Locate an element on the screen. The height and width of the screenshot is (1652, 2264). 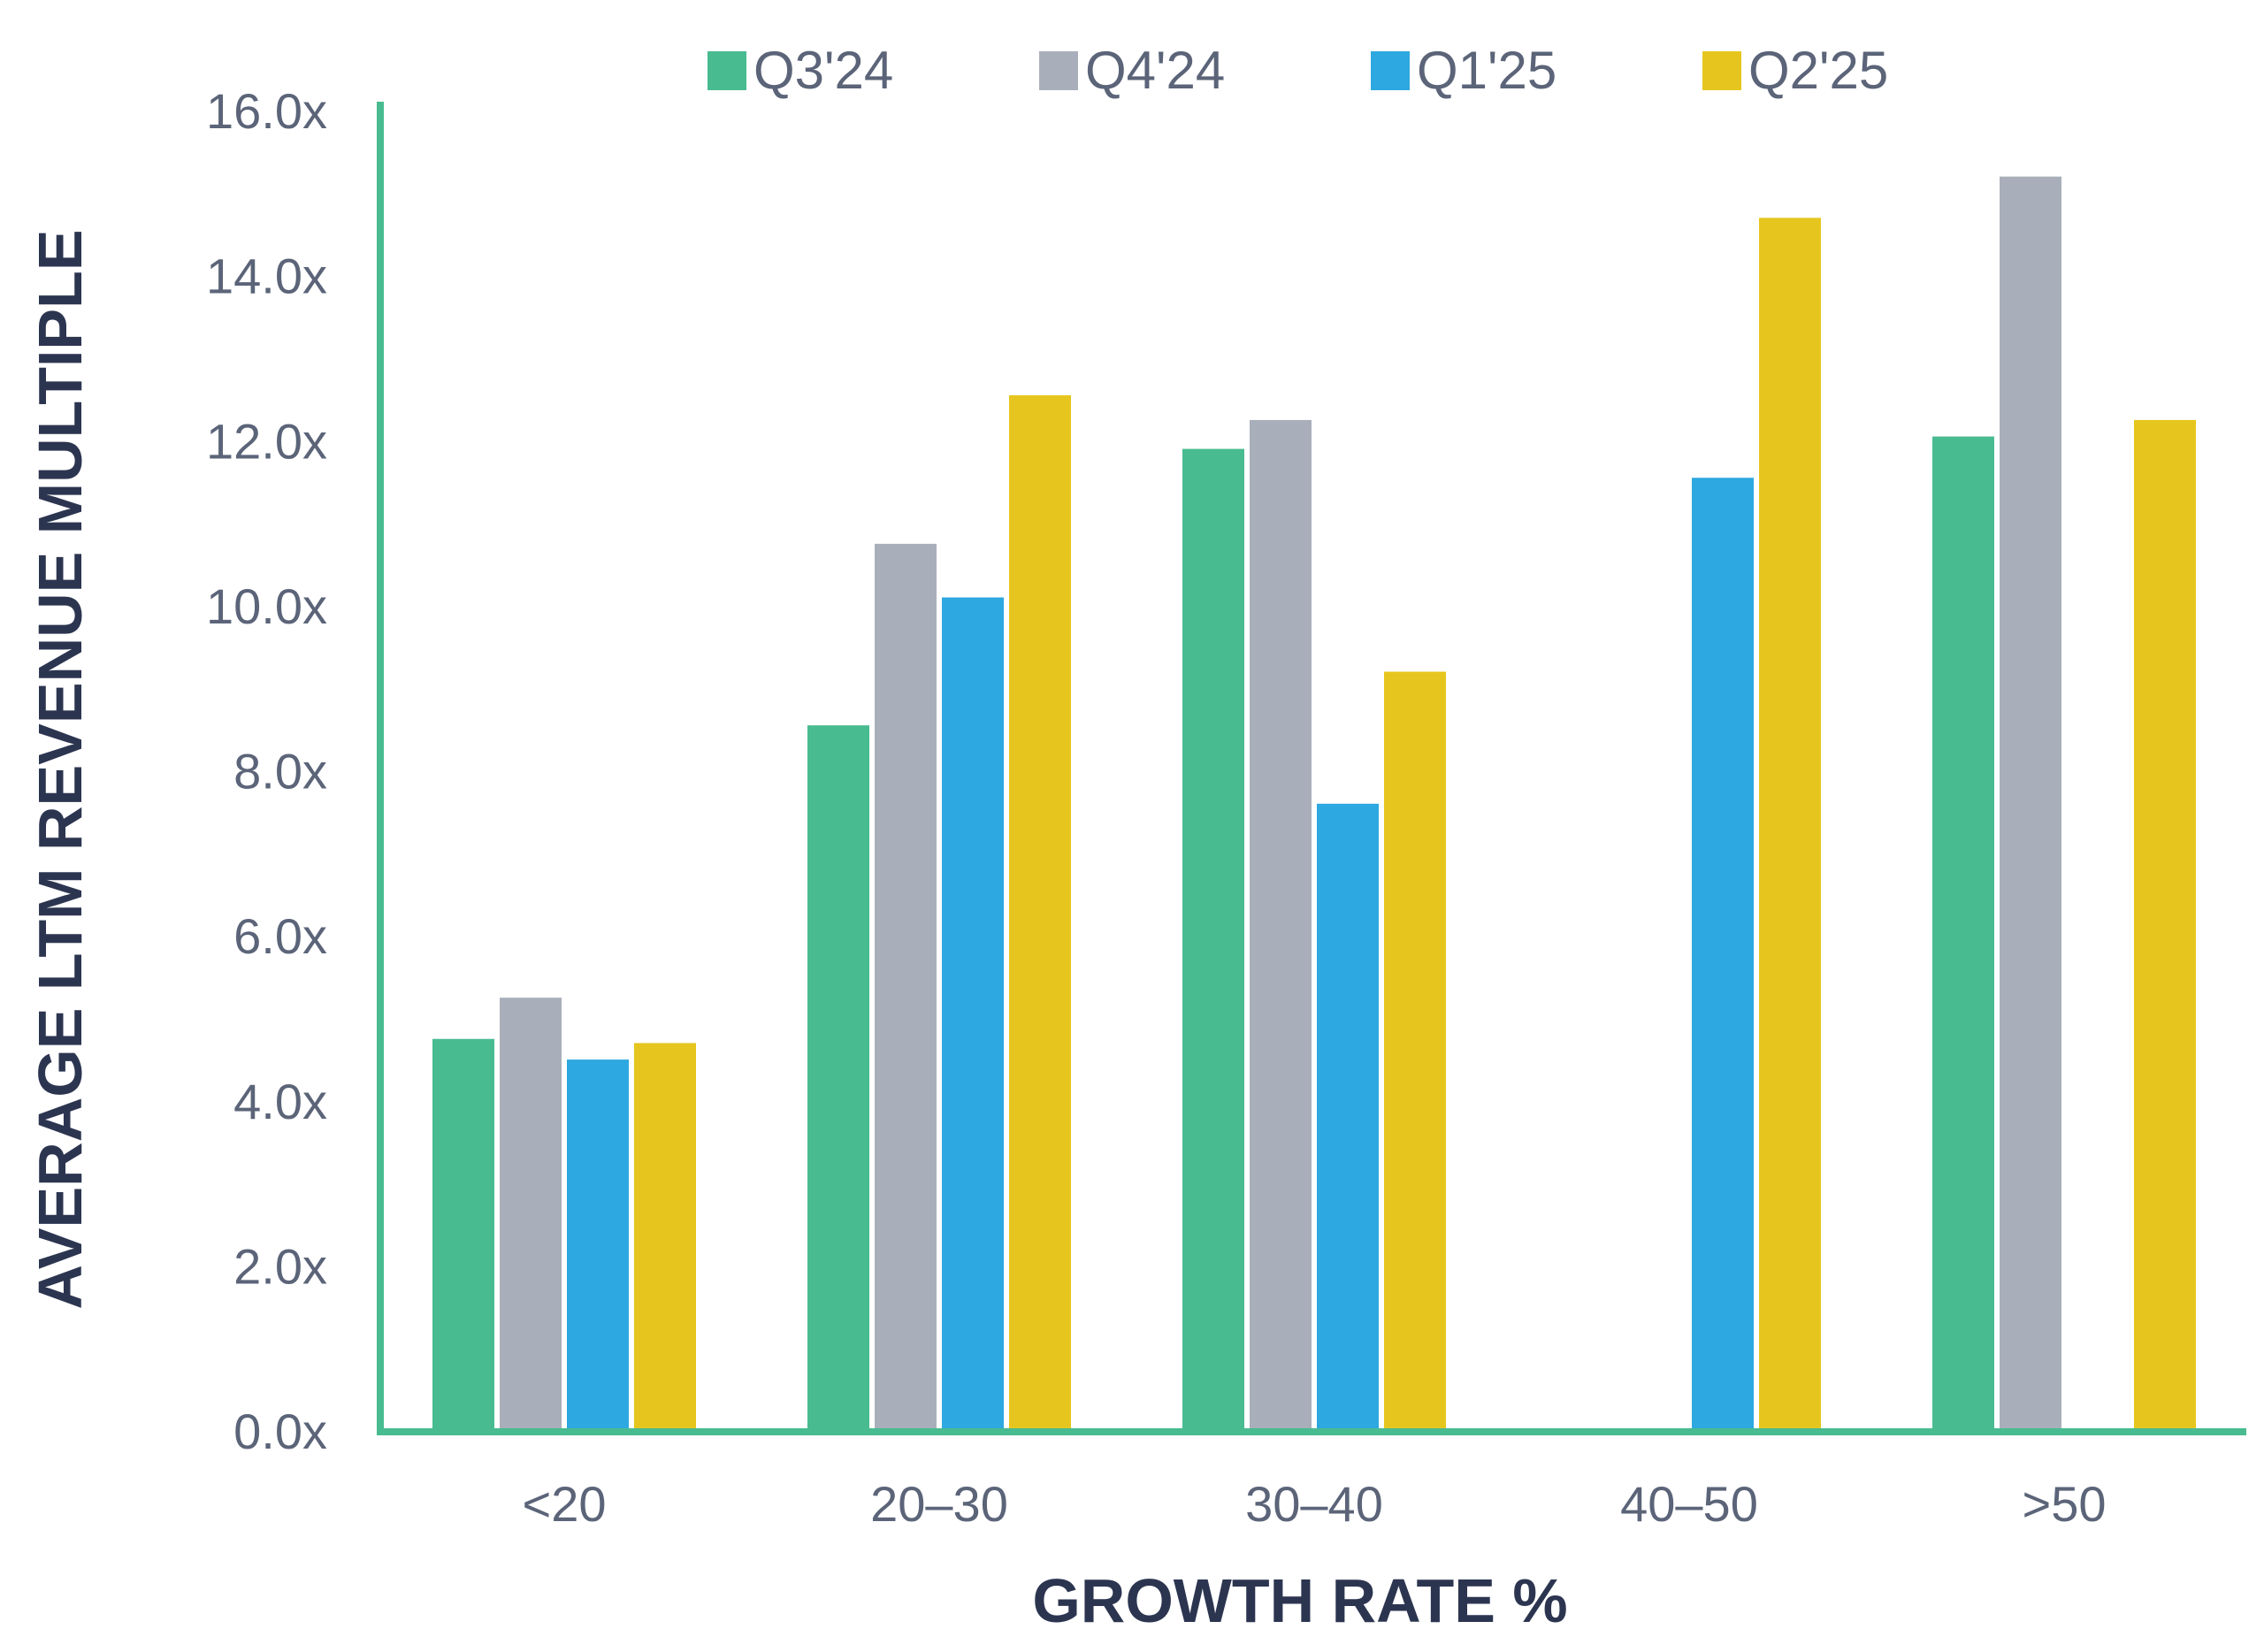
y-tick-label: 6.0x is located at coordinates (280, 936).